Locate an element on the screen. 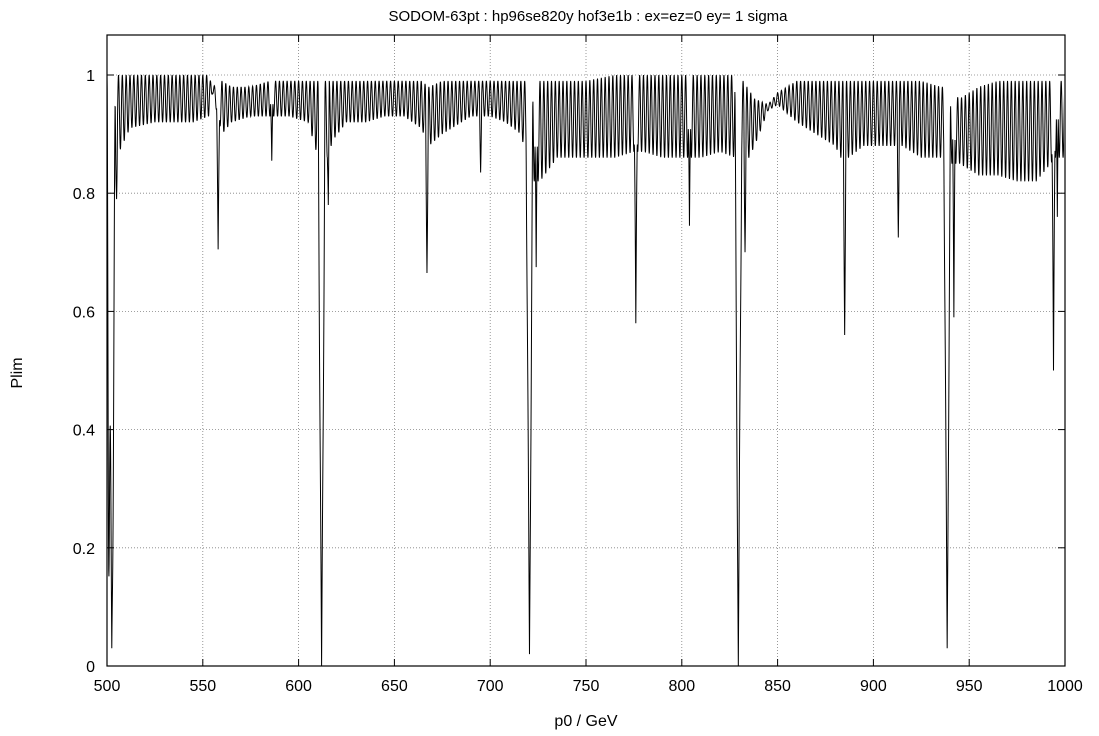  x-tick-label: 850 is located at coordinates (777, 686).